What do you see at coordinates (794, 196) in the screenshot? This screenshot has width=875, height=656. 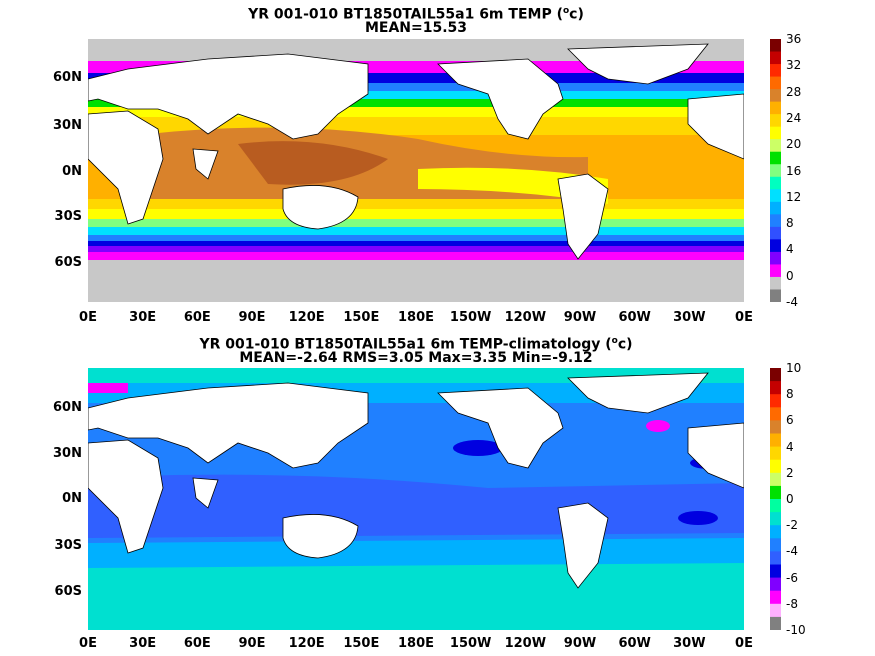 I see `colorbar-tick-label: 12` at bounding box center [794, 196].